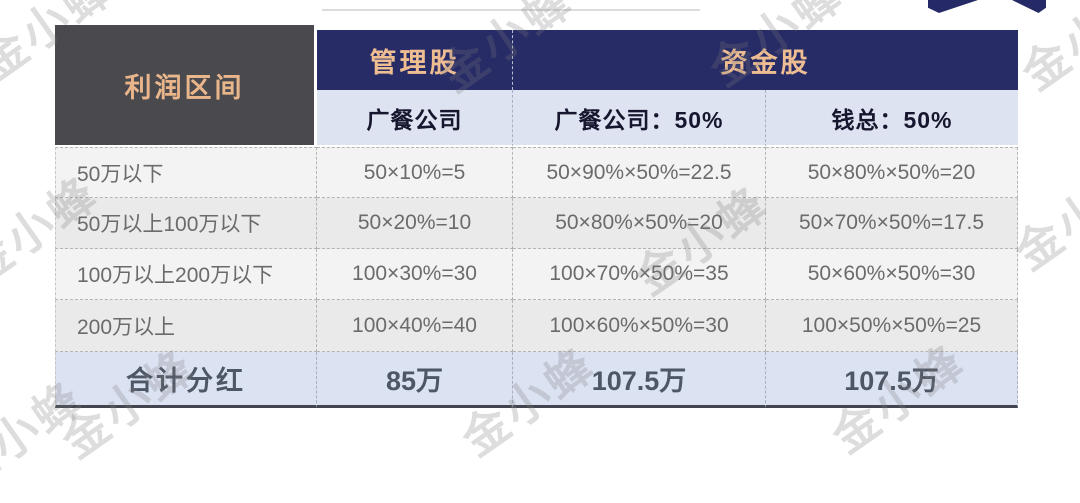 Image resolution: width=1080 pixels, height=503 pixels. What do you see at coordinates (953, 6) in the screenshot?
I see `ribbon-left-tail-icon` at bounding box center [953, 6].